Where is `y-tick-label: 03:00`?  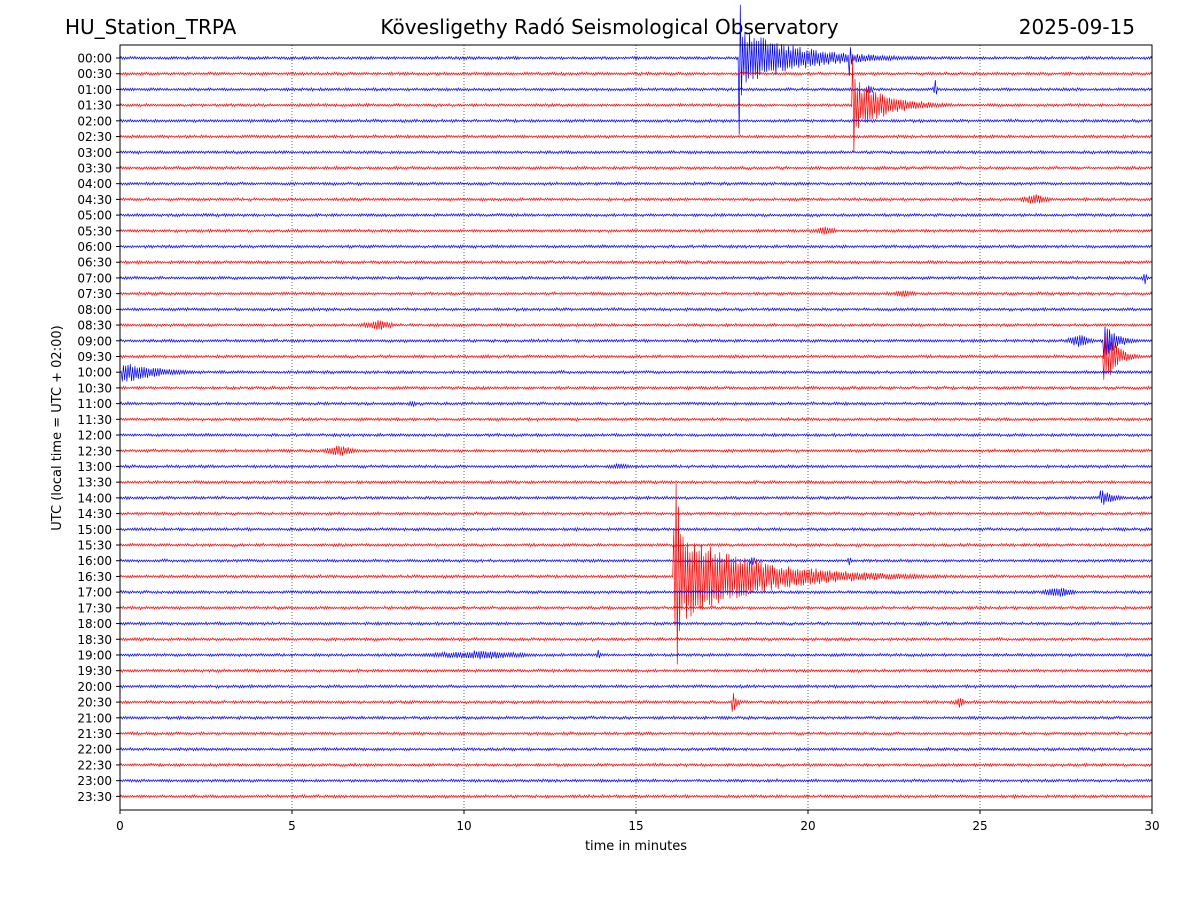 y-tick-label: 03:00 is located at coordinates (94, 153).